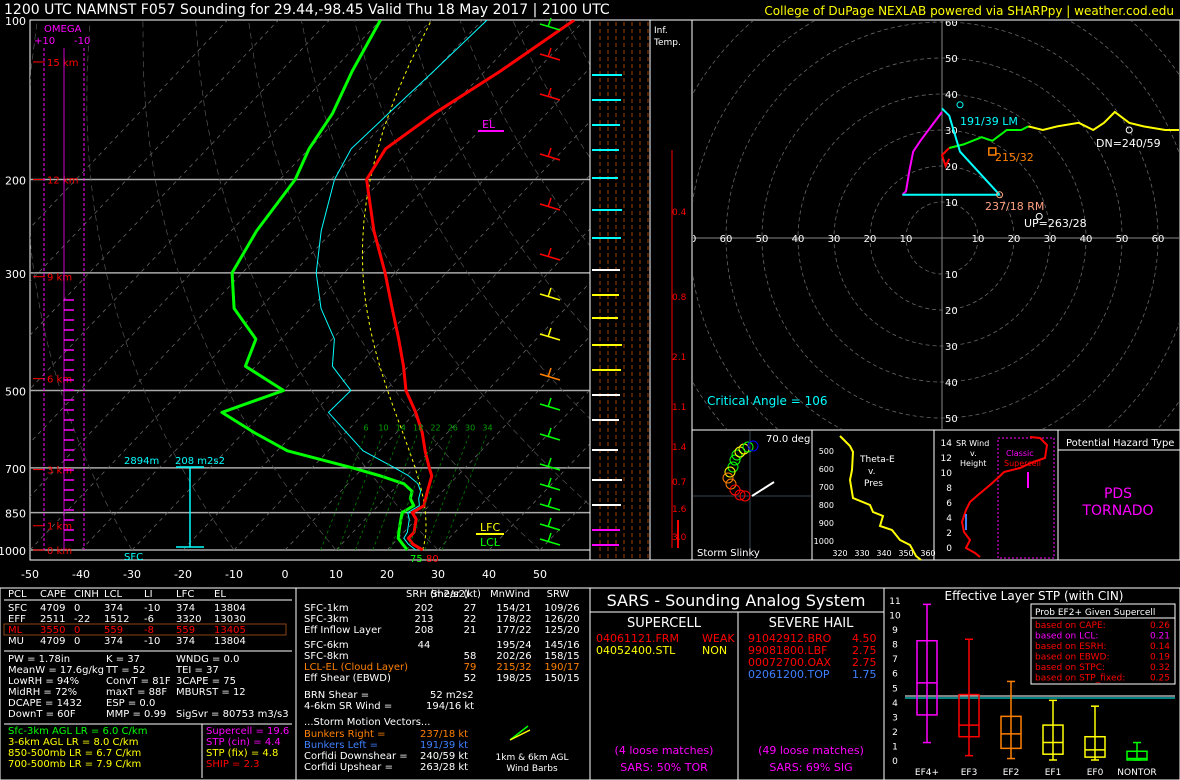 Image resolution: width=1180 pixels, height=780 pixels. I want to click on inf-temp-value: 3.0, so click(679, 538).